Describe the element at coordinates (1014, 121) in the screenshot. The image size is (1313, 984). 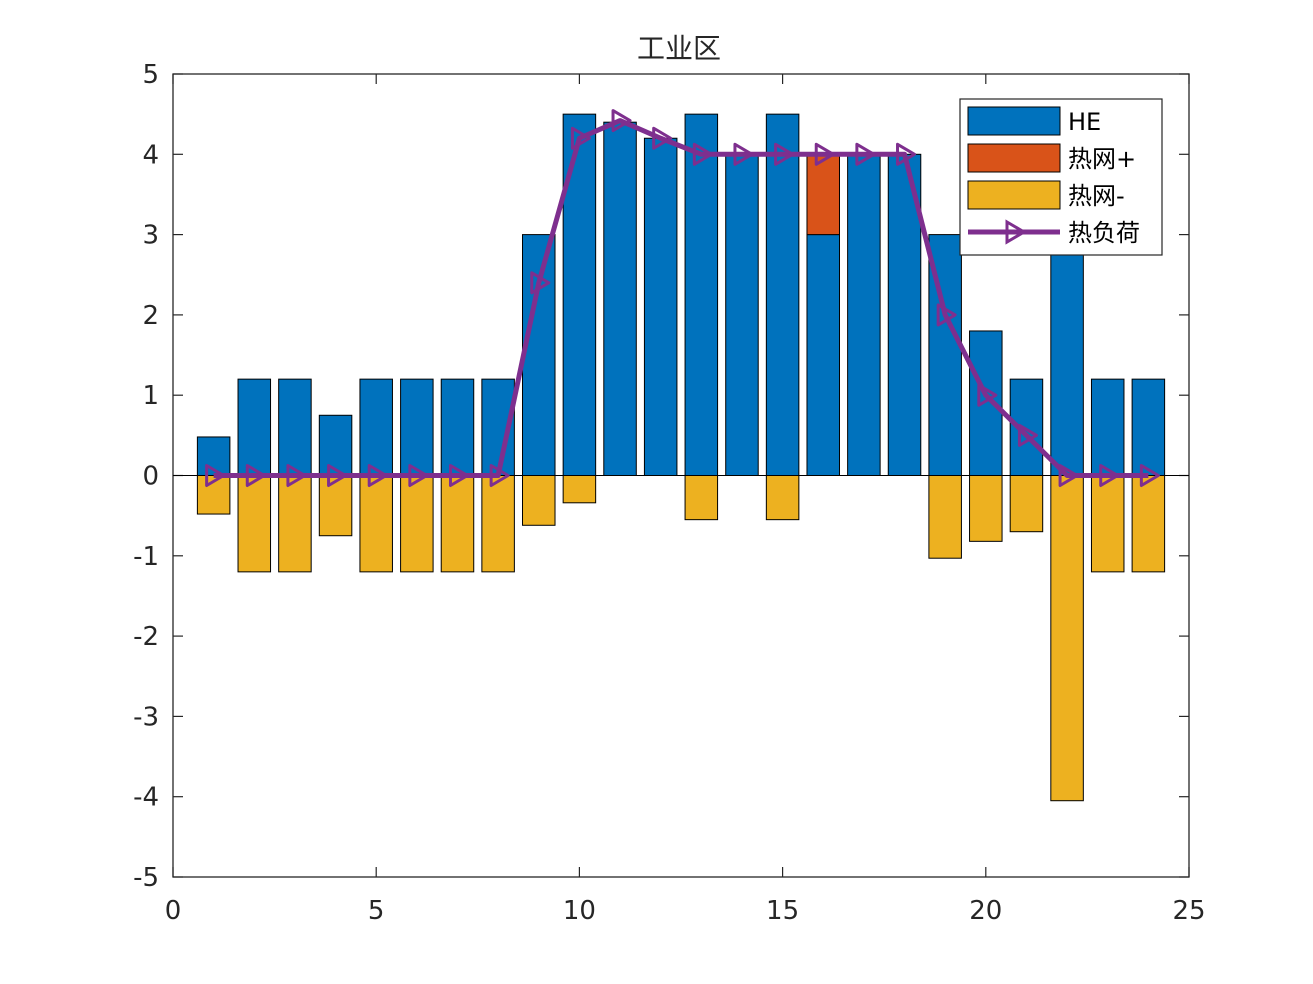
I see `legend-swatch-HE` at that location.